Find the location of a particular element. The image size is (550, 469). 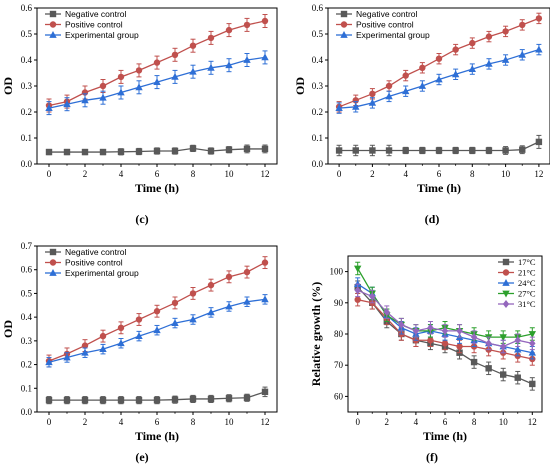

legend-label: Negative control is located at coordinates (96, 252).